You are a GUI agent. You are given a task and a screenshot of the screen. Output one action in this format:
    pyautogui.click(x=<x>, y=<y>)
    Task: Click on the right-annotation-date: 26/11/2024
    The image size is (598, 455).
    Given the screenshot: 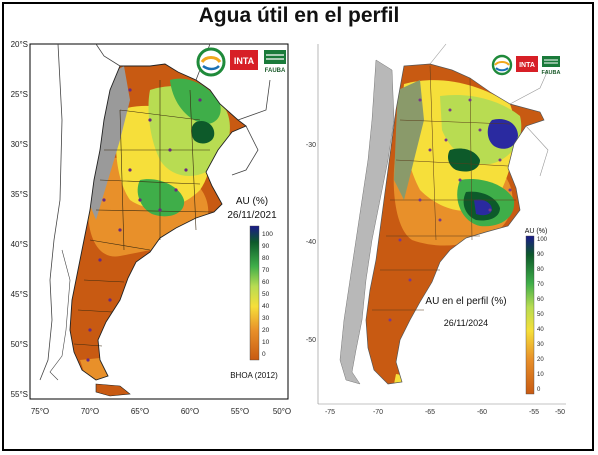 What is the action you would take?
    pyautogui.click(x=466, y=323)
    